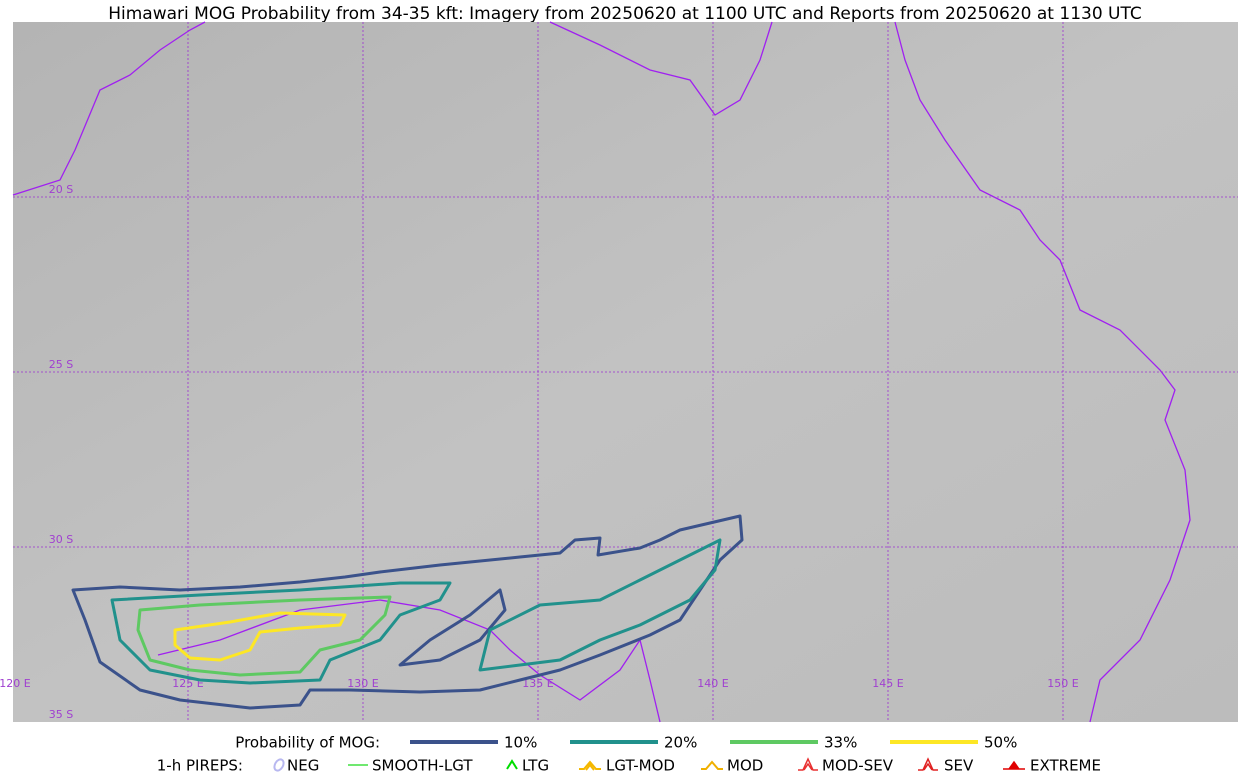  Describe the element at coordinates (1000, 743) in the screenshot. I see `legend-label: 50%` at that location.